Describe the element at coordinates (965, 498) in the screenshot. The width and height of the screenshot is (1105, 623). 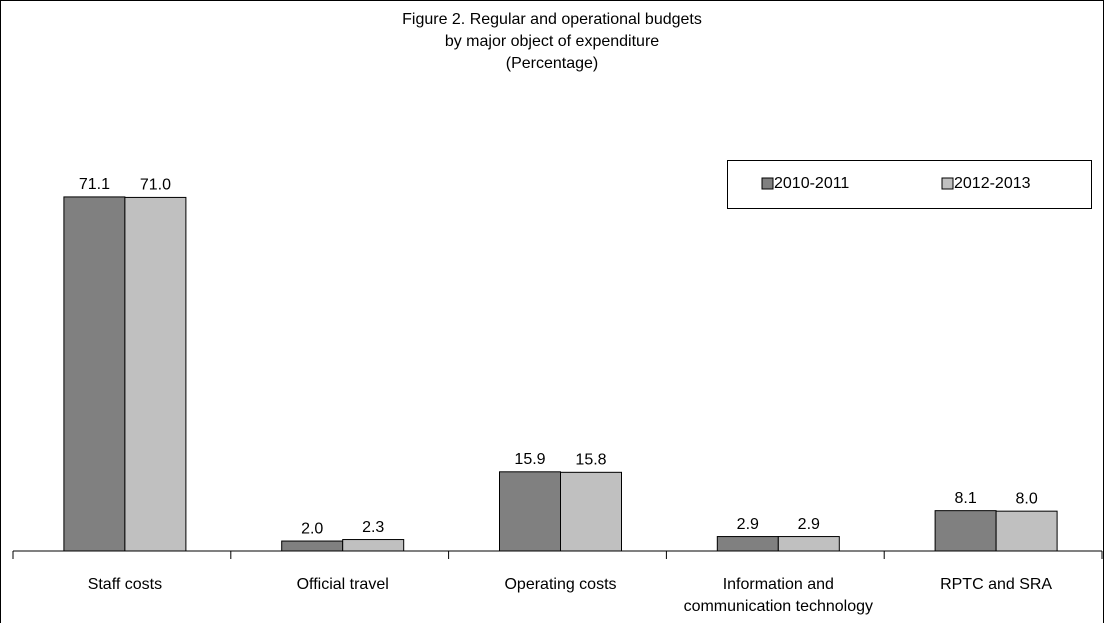
I see `value-label: 8.1` at that location.